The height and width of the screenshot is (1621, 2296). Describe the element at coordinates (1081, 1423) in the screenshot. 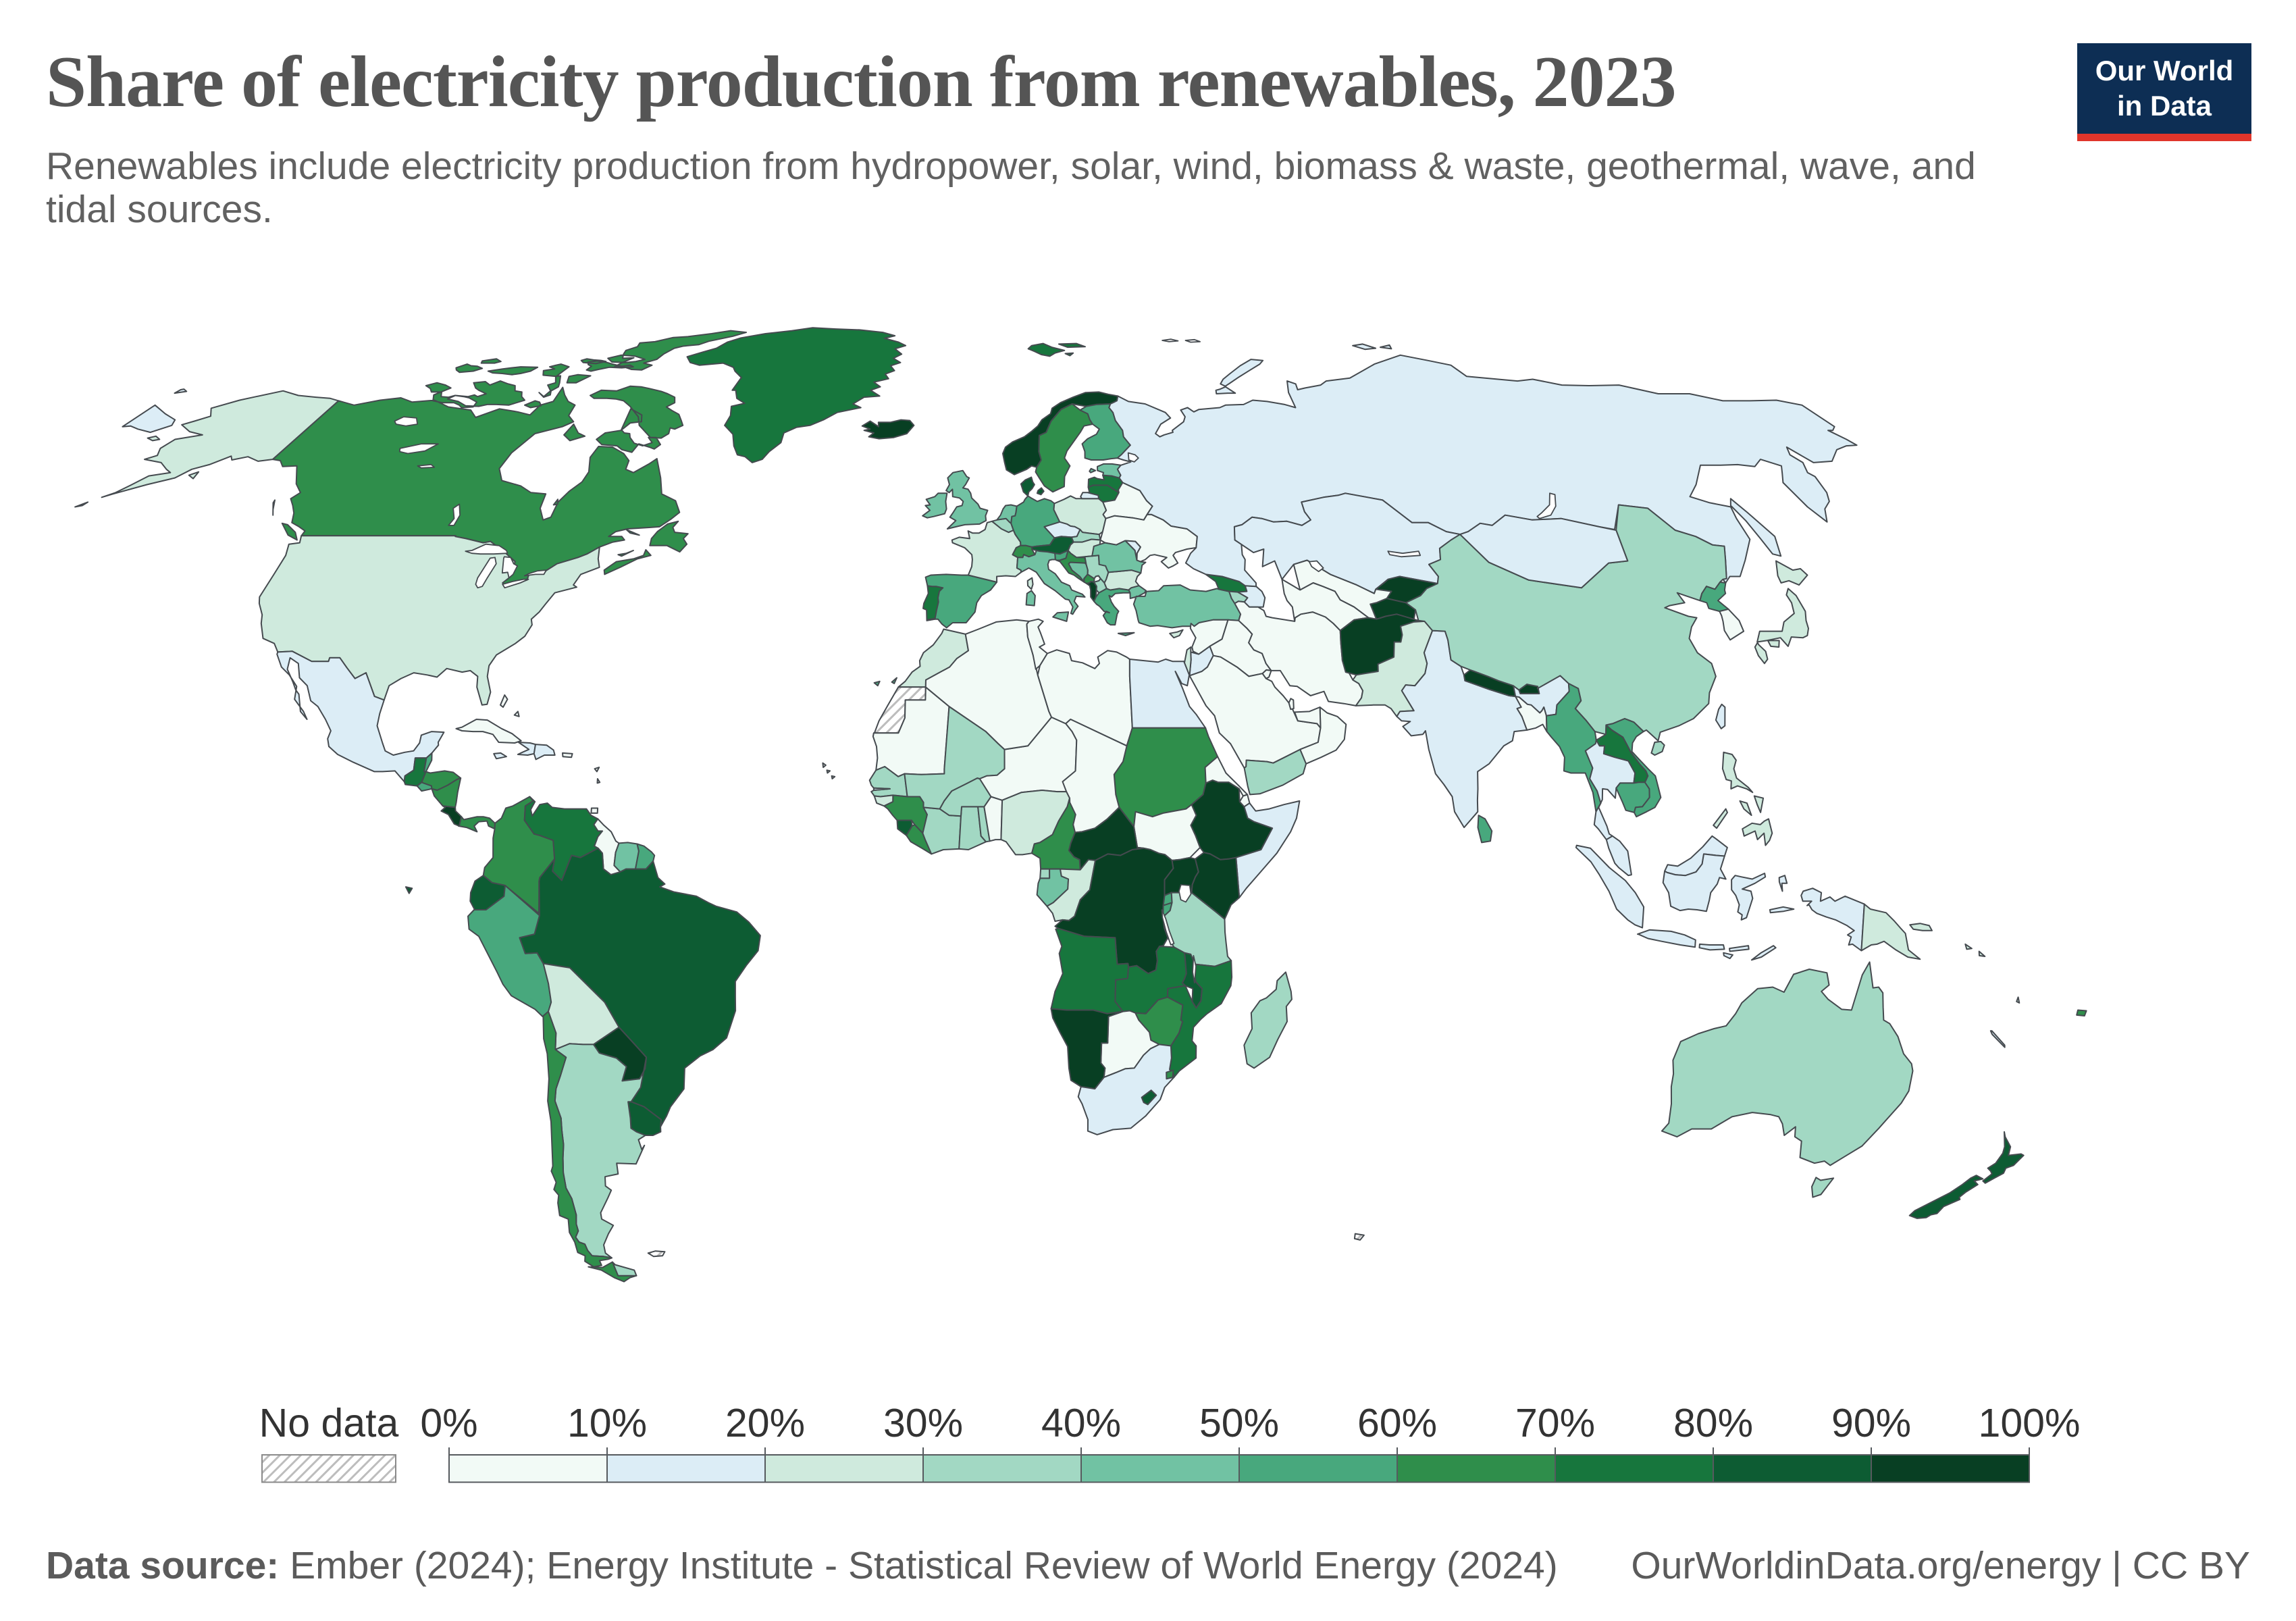

I see `svg-text: 40%` at that location.